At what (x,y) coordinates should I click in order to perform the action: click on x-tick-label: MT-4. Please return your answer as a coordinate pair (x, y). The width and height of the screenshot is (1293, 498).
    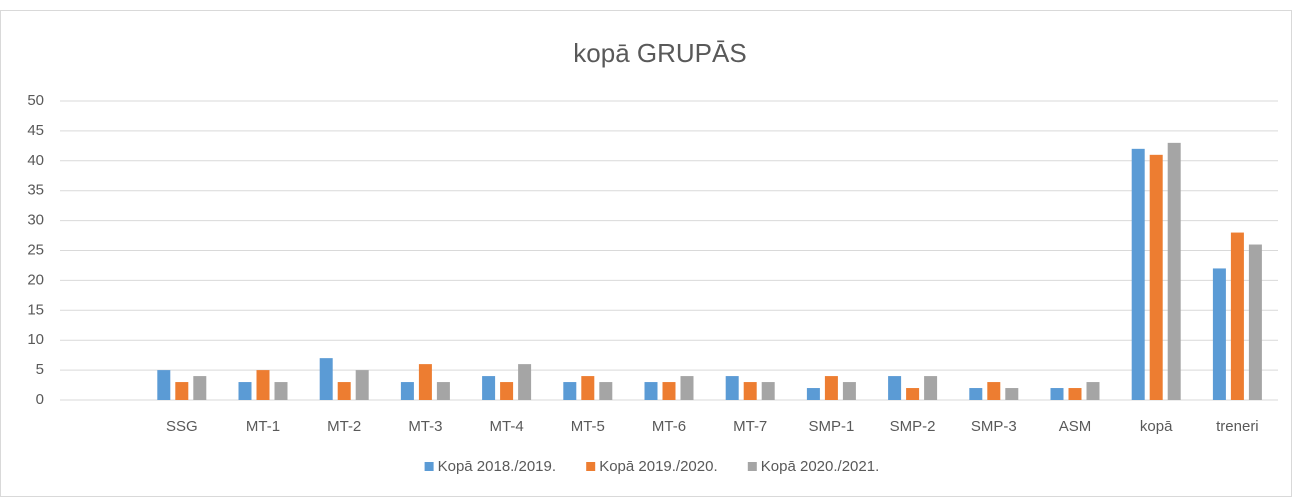
    Looking at the image, I should click on (507, 426).